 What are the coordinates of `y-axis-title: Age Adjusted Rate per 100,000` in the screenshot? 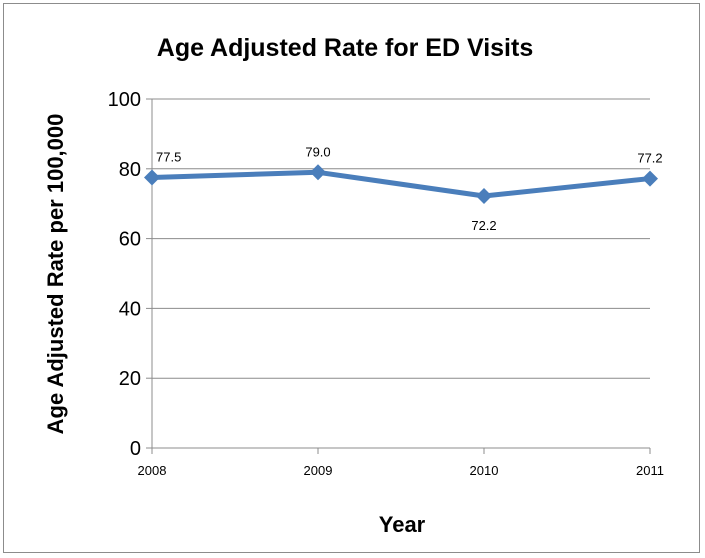 It's located at (55, 274).